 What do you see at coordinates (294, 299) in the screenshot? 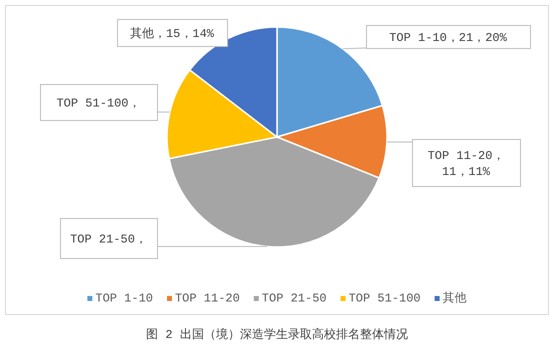
I see `legend-label: TOP 21-50` at bounding box center [294, 299].